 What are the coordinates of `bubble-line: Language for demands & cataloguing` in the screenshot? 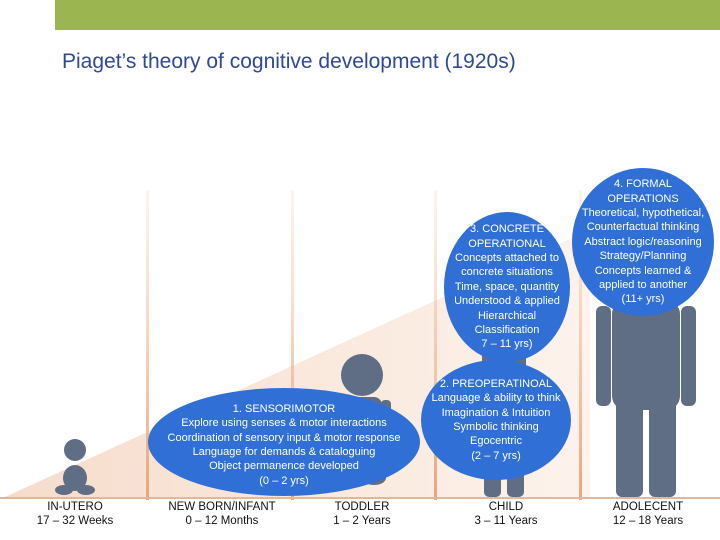 It's located at (284, 452).